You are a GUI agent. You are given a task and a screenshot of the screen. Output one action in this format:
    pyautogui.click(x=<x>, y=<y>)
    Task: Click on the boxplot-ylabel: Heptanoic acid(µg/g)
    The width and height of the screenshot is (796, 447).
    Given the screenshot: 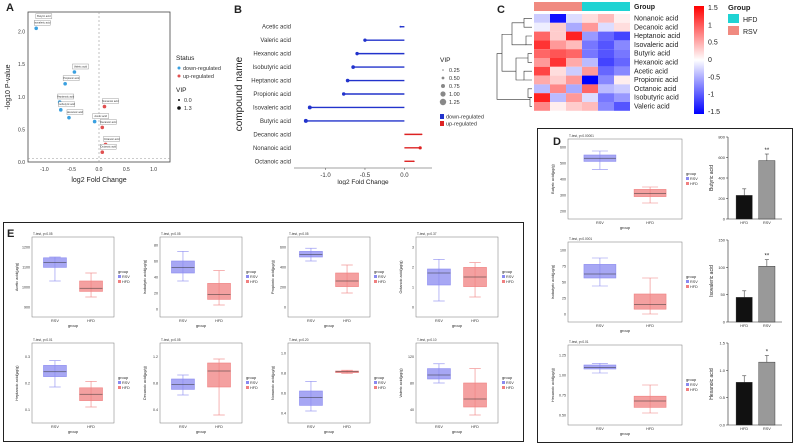 What is the action you would take?
    pyautogui.click(x=17, y=383)
    